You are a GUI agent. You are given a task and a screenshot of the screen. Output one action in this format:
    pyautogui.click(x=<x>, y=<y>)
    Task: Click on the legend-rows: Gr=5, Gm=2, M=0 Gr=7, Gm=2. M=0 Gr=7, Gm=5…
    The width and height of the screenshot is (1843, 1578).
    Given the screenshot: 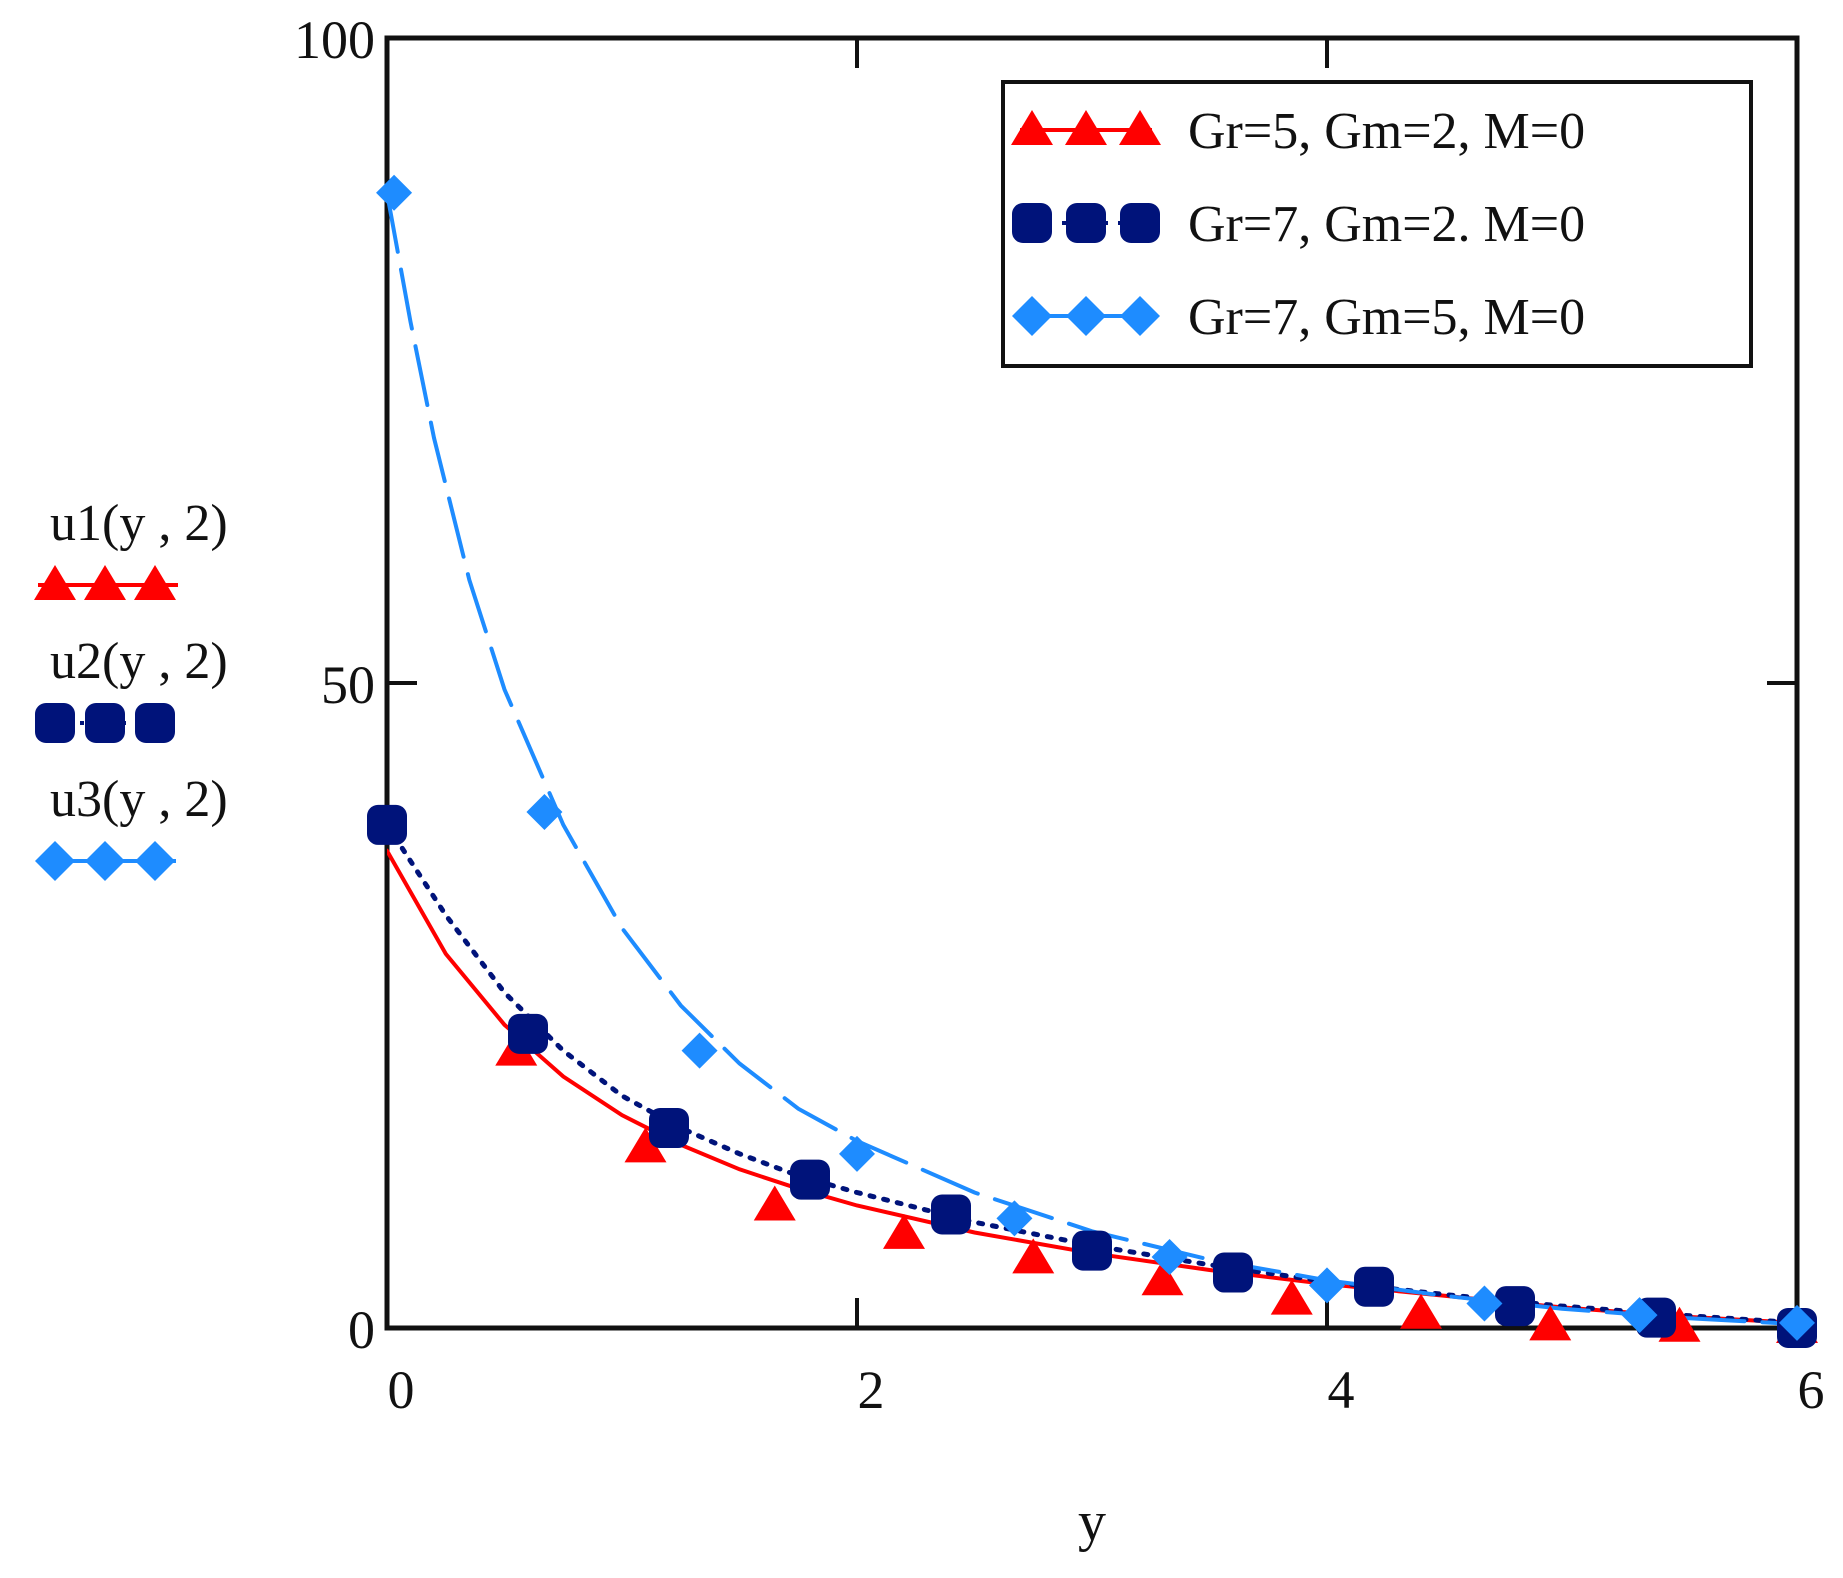 What is the action you would take?
    pyautogui.click(x=1298, y=224)
    